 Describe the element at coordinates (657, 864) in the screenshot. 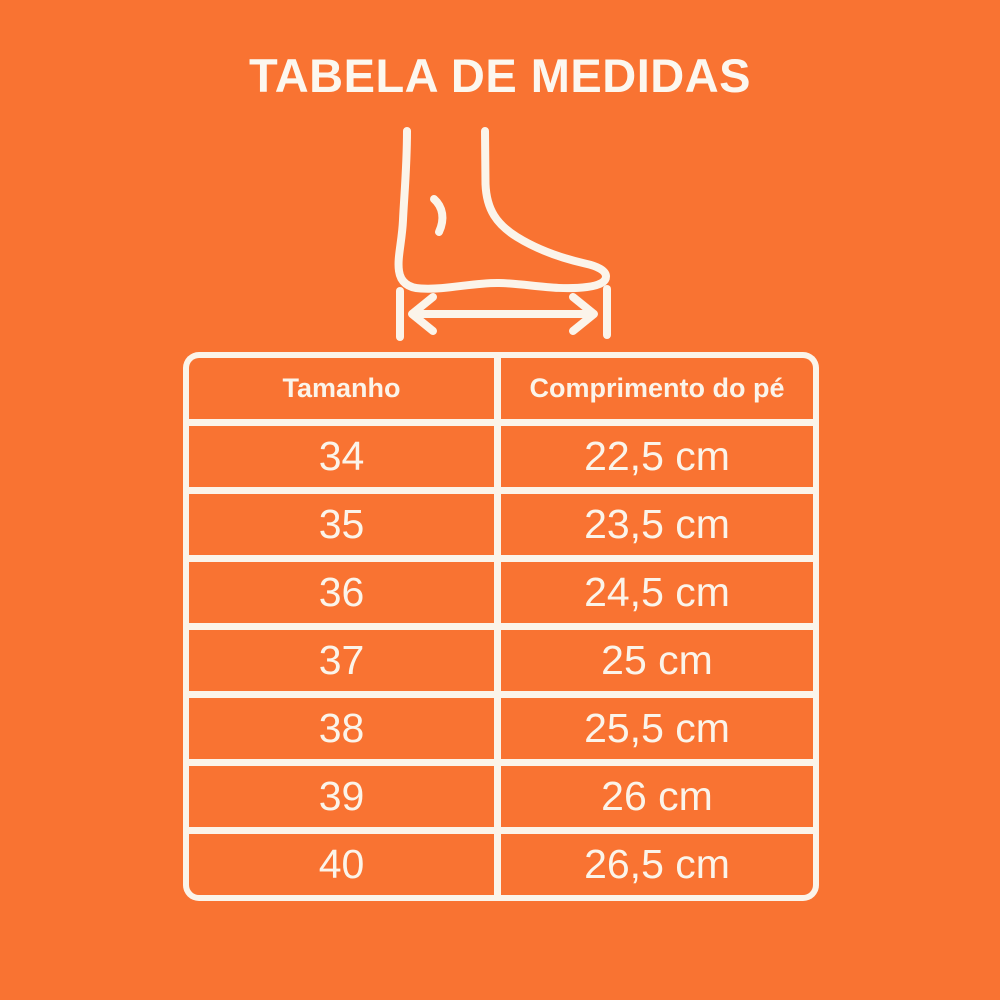

I see `length-cell: 26,5 cm` at that location.